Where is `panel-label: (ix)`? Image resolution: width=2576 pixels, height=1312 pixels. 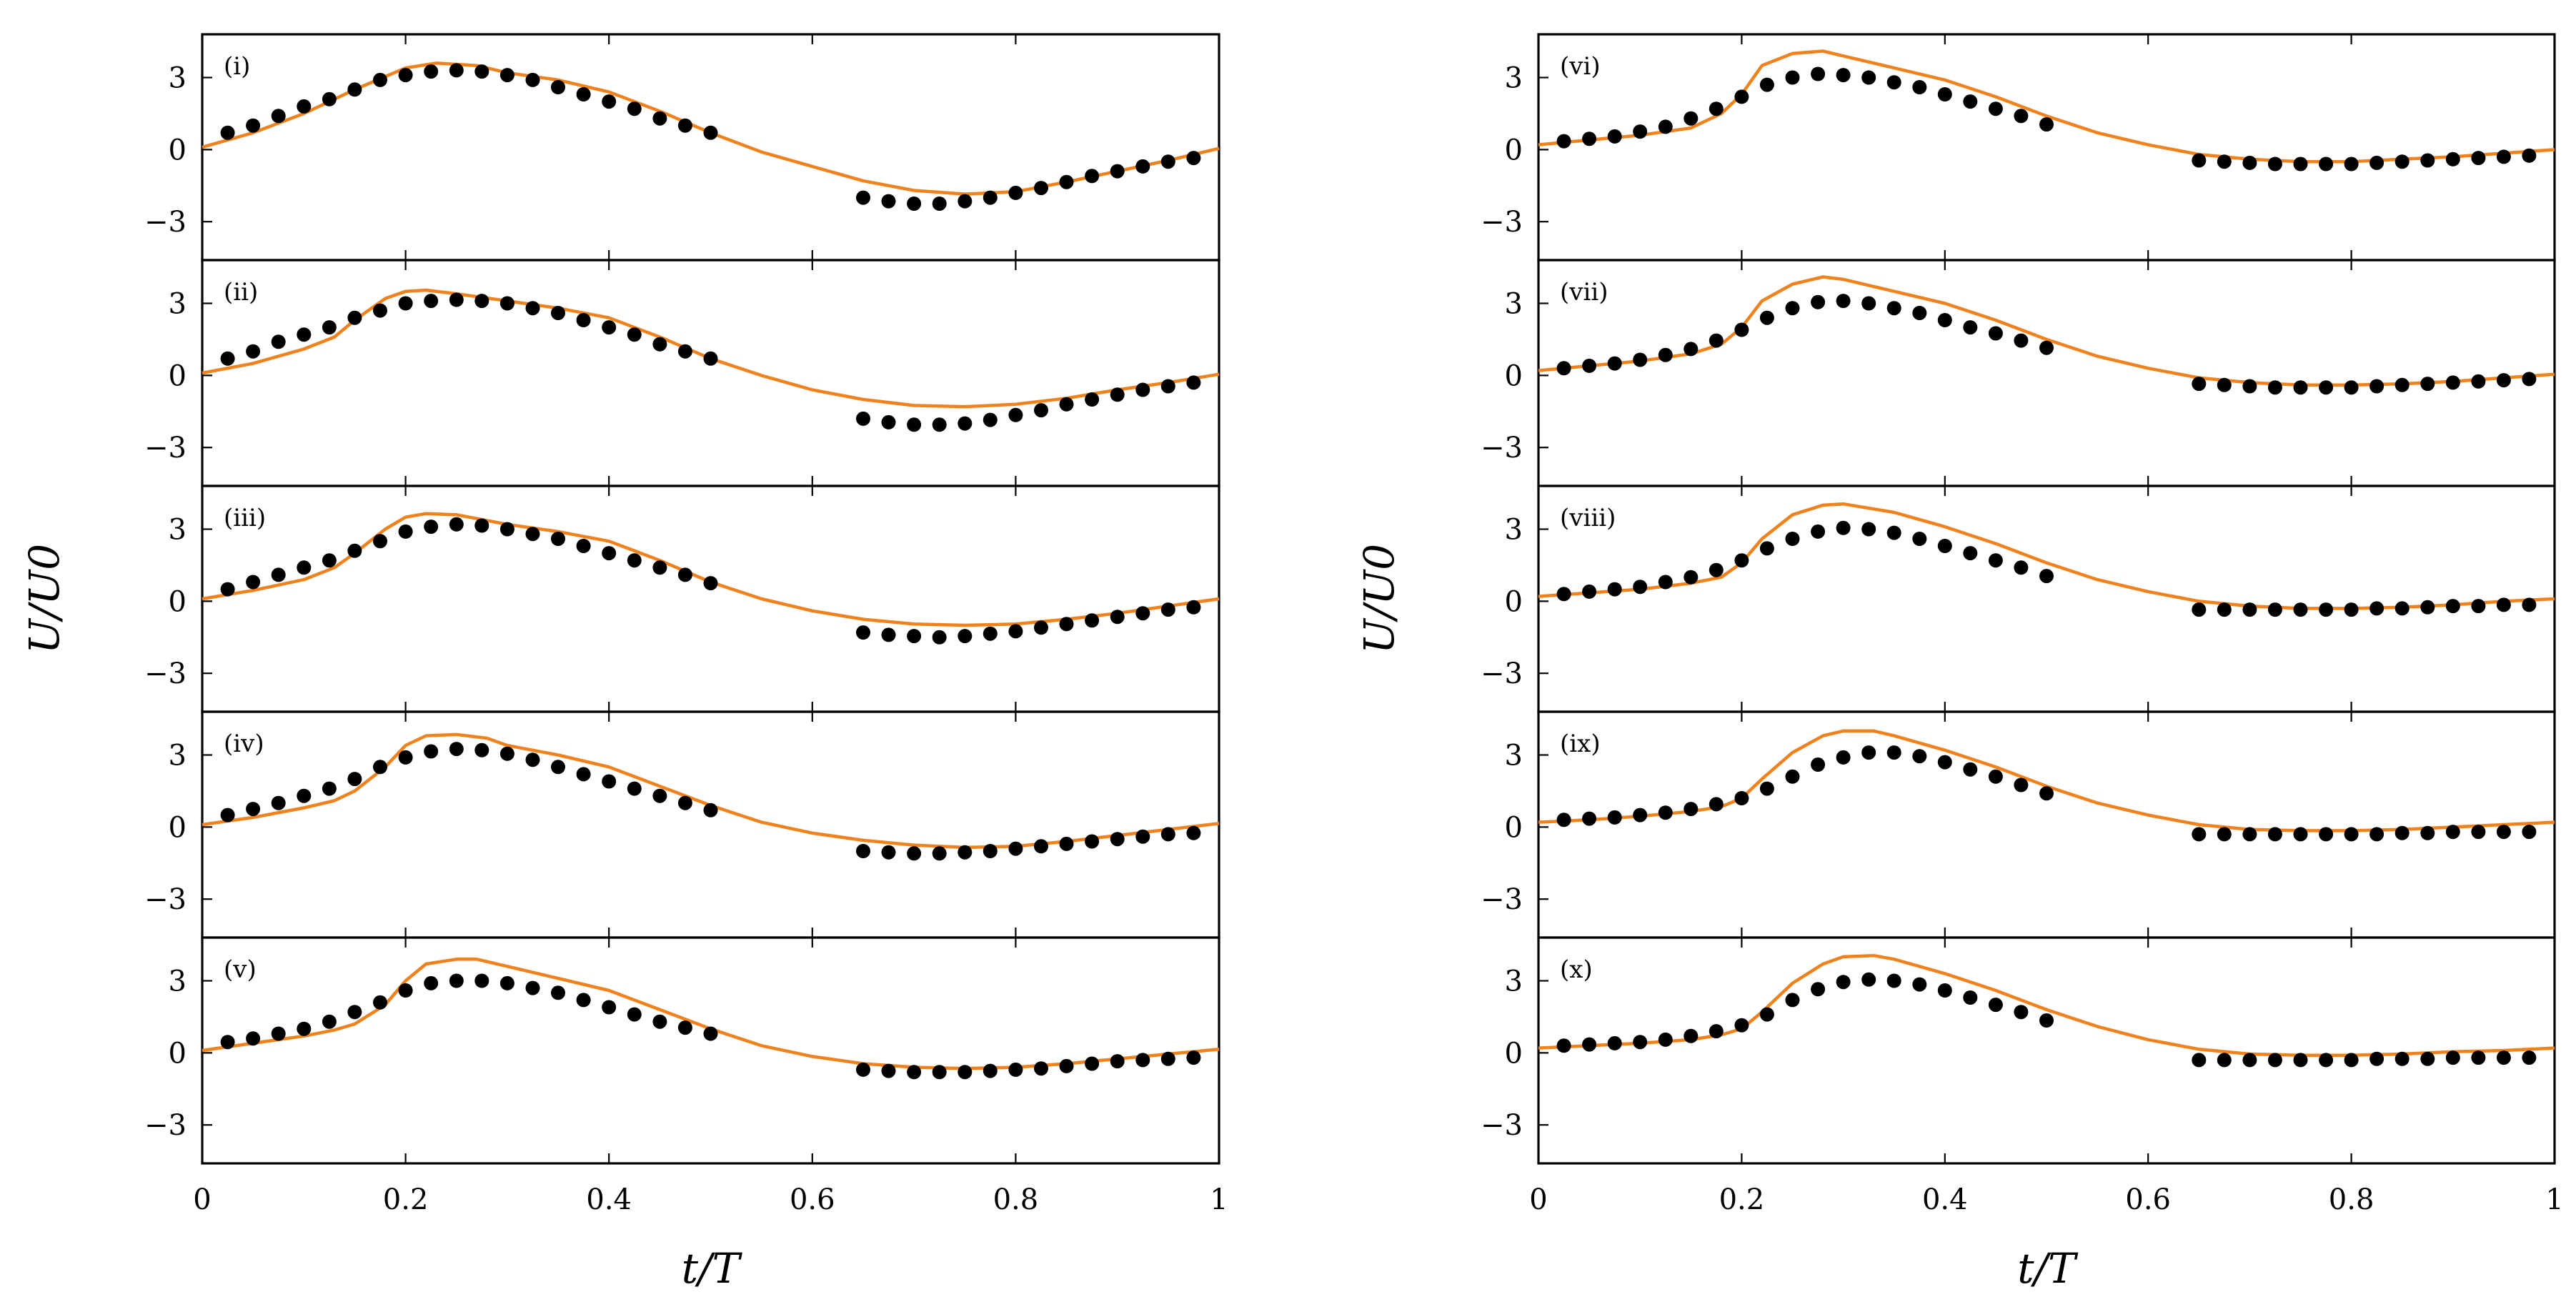
panel-label: (ix) is located at coordinates (1580, 744).